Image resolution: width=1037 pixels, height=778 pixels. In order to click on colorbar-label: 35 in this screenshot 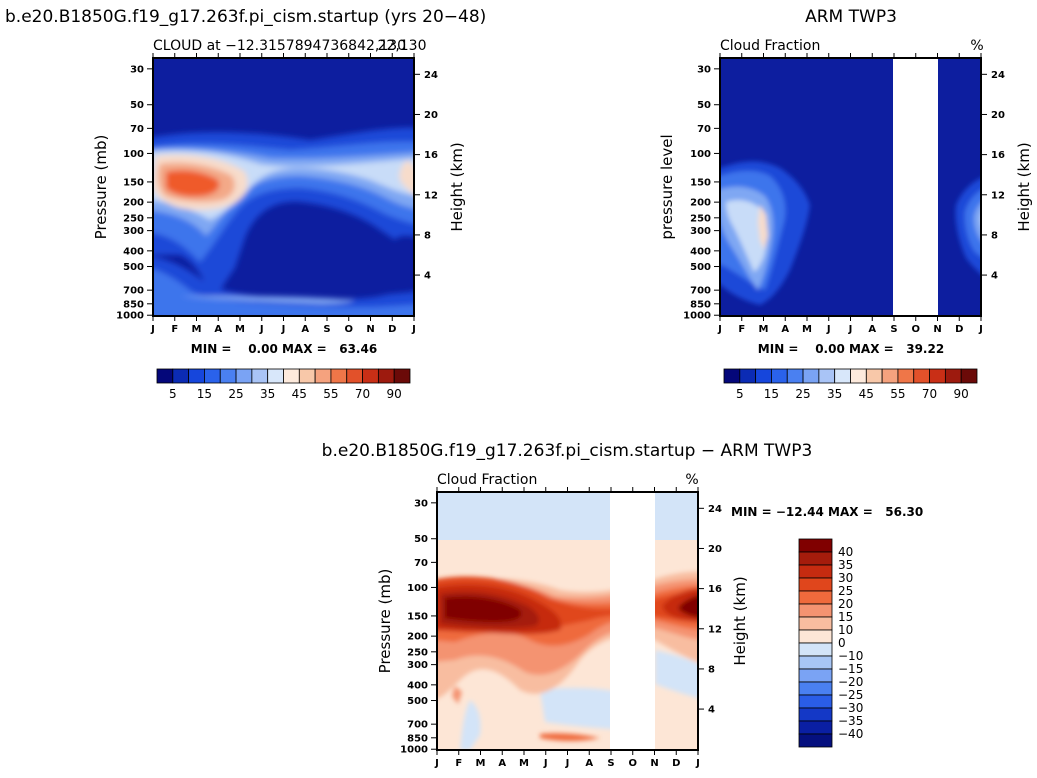, I will do `click(845, 565)`.